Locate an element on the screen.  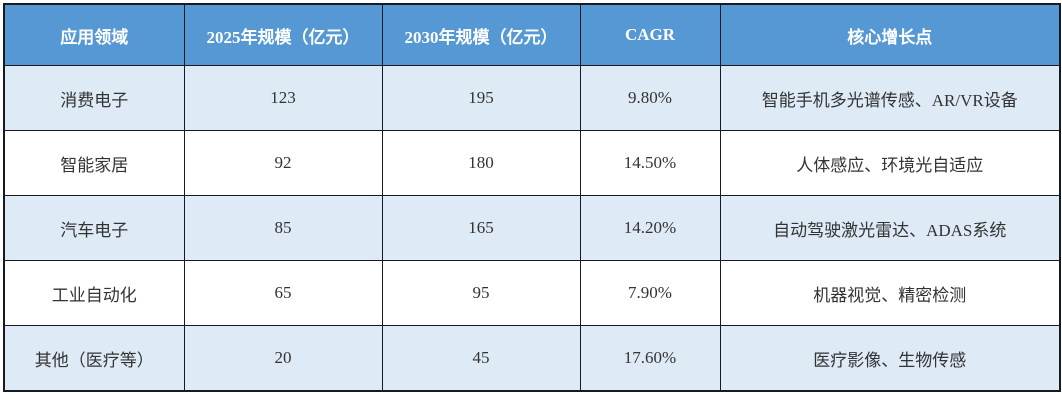
cell-2030-value: 165 is located at coordinates (481, 228).